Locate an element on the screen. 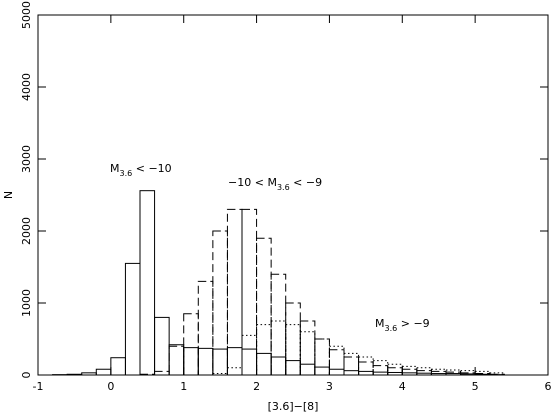 This screenshot has height=420, width=560. annotation: M3.6 > −9 is located at coordinates (402, 325).